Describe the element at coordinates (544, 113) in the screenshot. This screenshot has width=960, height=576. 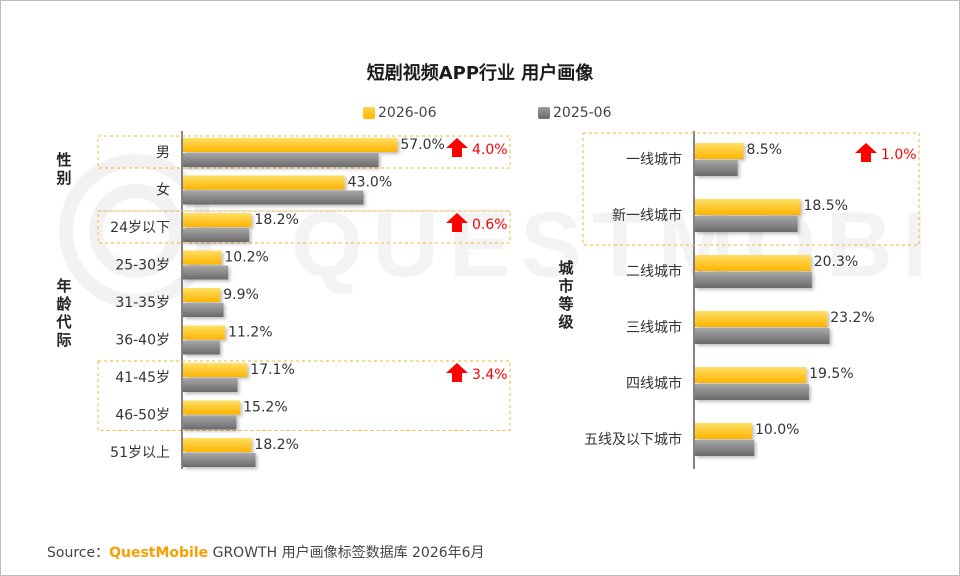
I see `legend-swatch-2025` at that location.